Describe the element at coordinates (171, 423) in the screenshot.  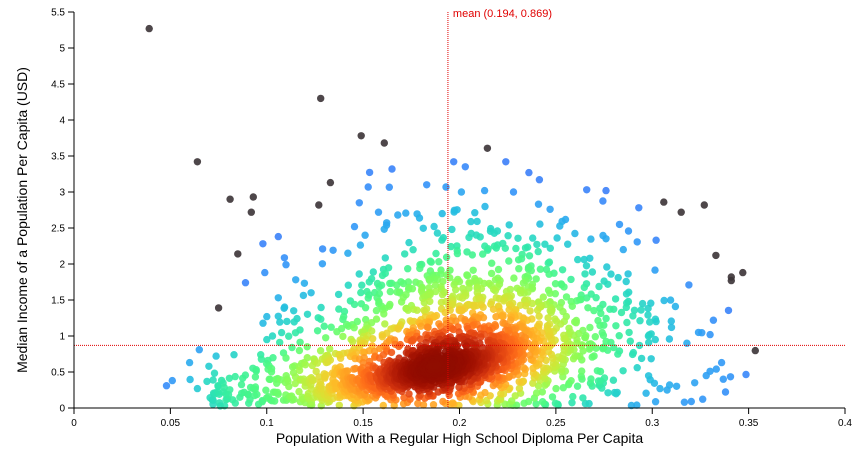
I see `x-tick-label: 0.05` at that location.